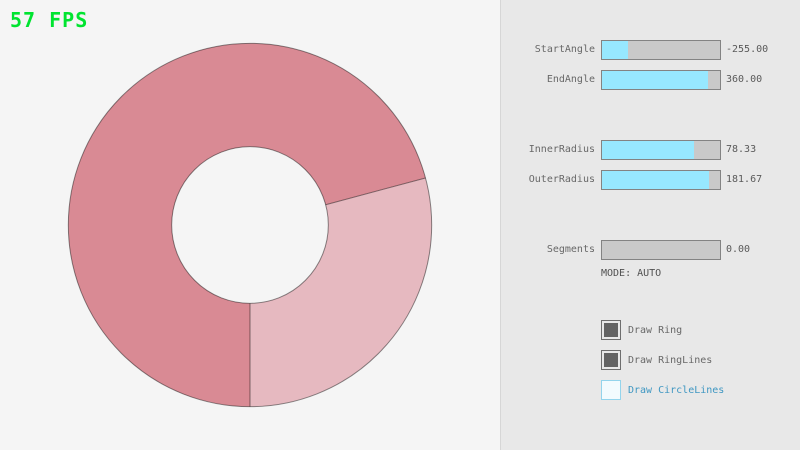  I want to click on segments-label: Segments, so click(570, 249).